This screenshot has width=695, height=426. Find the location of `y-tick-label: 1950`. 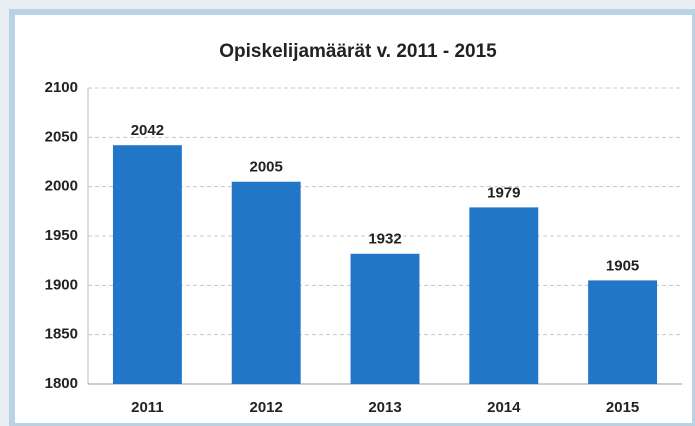

y-tick-label: 1950 is located at coordinates (61, 235).